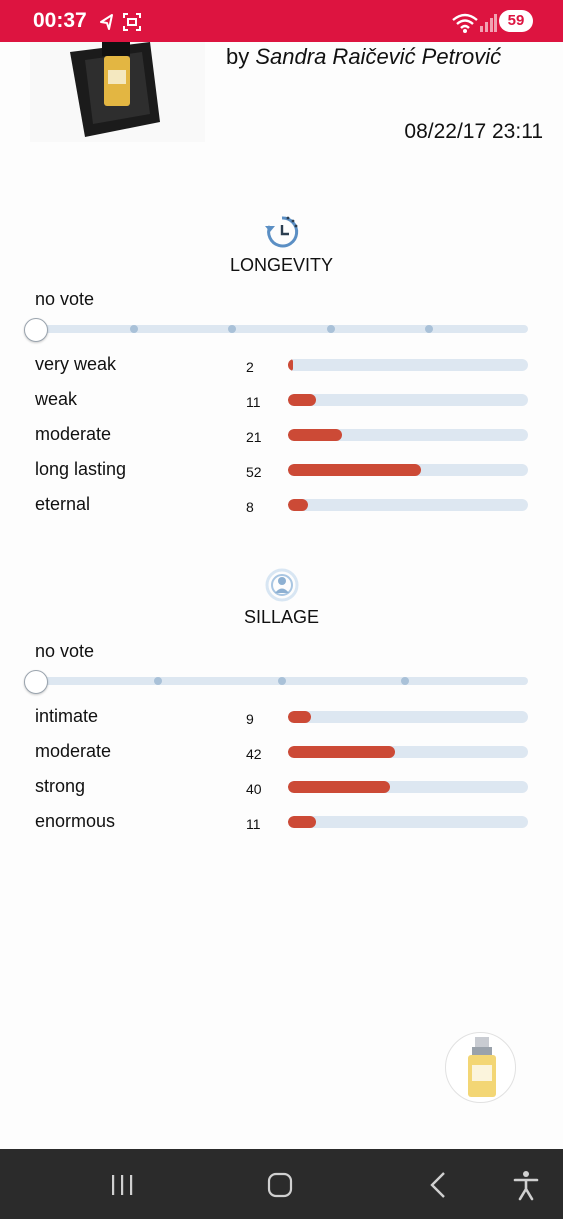 The height and width of the screenshot is (1219, 563). Describe the element at coordinates (281, 788) in the screenshot. I see `sillage-row-strong: strong 40` at that location.